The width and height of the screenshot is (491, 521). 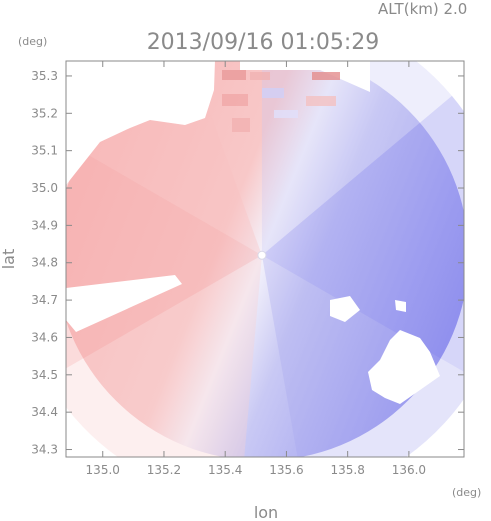 What do you see at coordinates (44, 151) in the screenshot?
I see `y-tick-label: 35.1` at bounding box center [44, 151].